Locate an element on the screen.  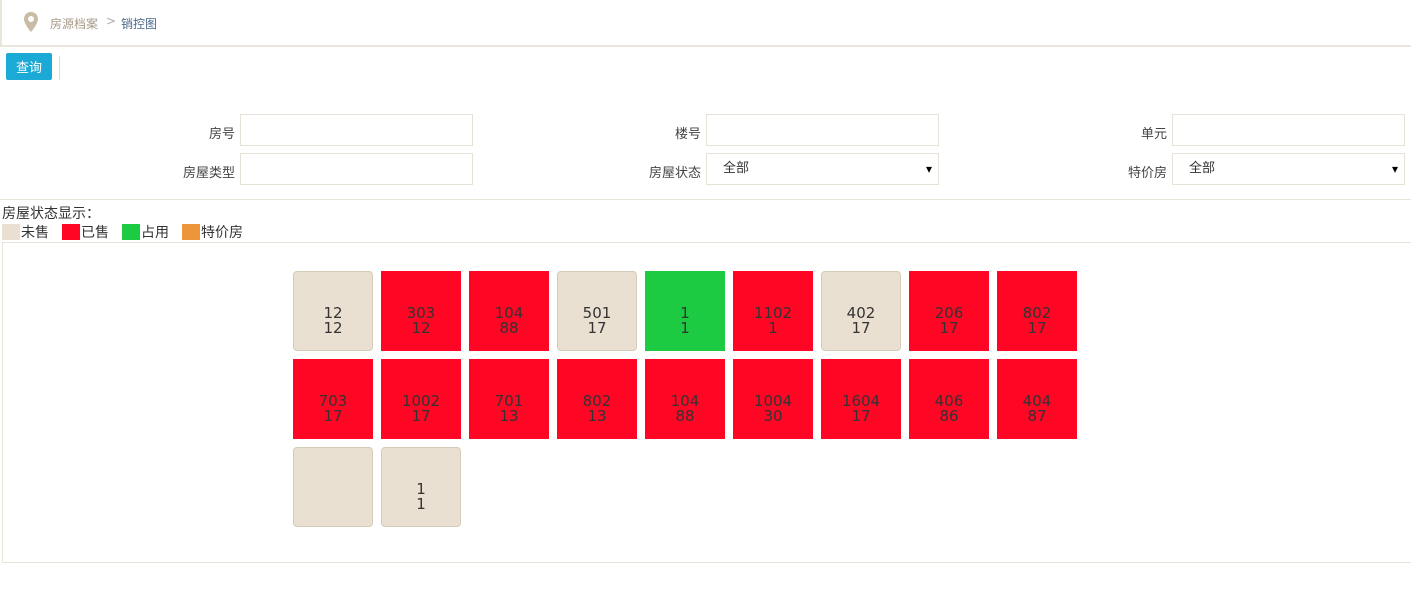
toolbar-divider is located at coordinates (59, 68).